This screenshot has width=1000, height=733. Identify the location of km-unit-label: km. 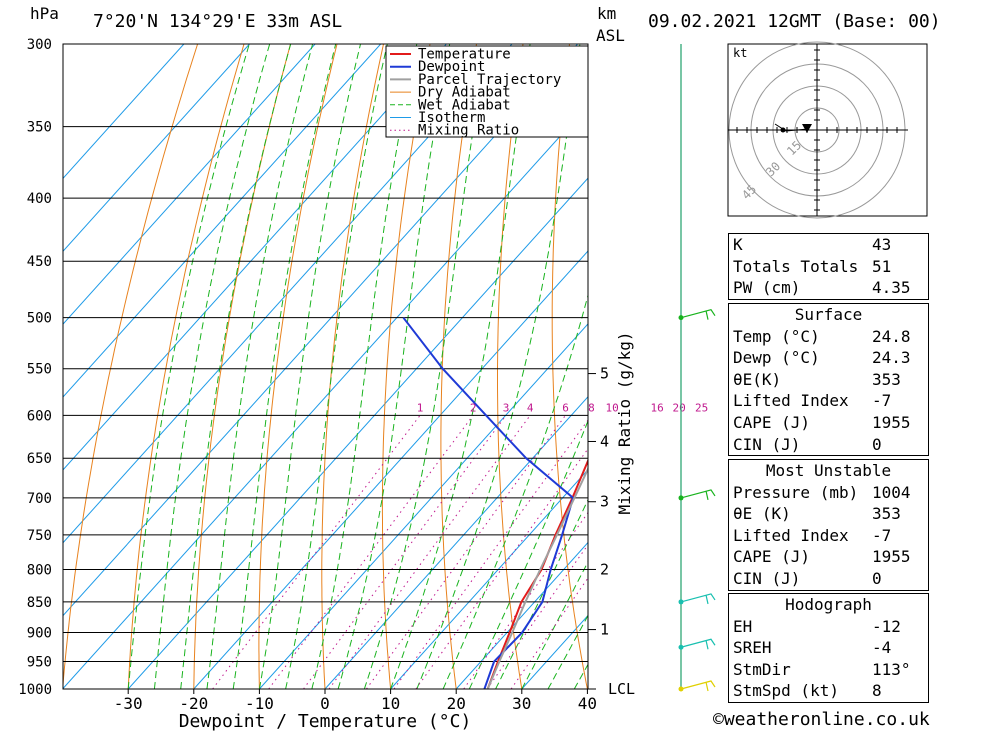
(606, 13).